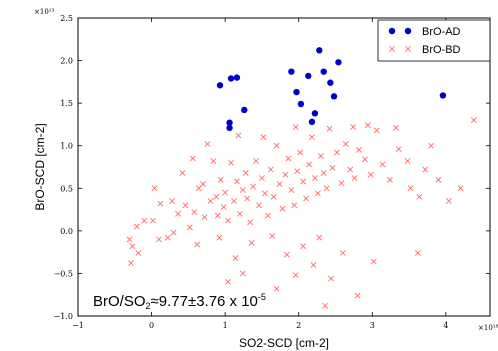  What do you see at coordinates (445, 325) in the screenshot?
I see `x-tick-label: 4` at bounding box center [445, 325].